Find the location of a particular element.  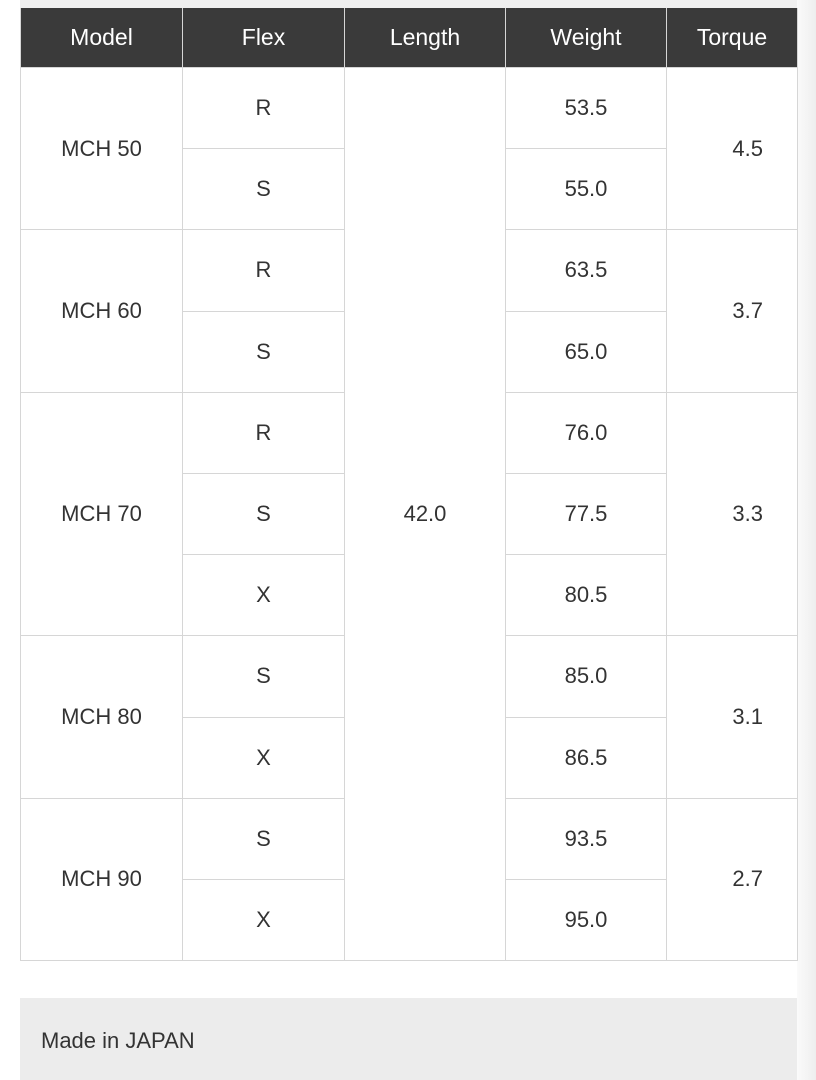

table-row: S 55.0 is located at coordinates (409, 189).